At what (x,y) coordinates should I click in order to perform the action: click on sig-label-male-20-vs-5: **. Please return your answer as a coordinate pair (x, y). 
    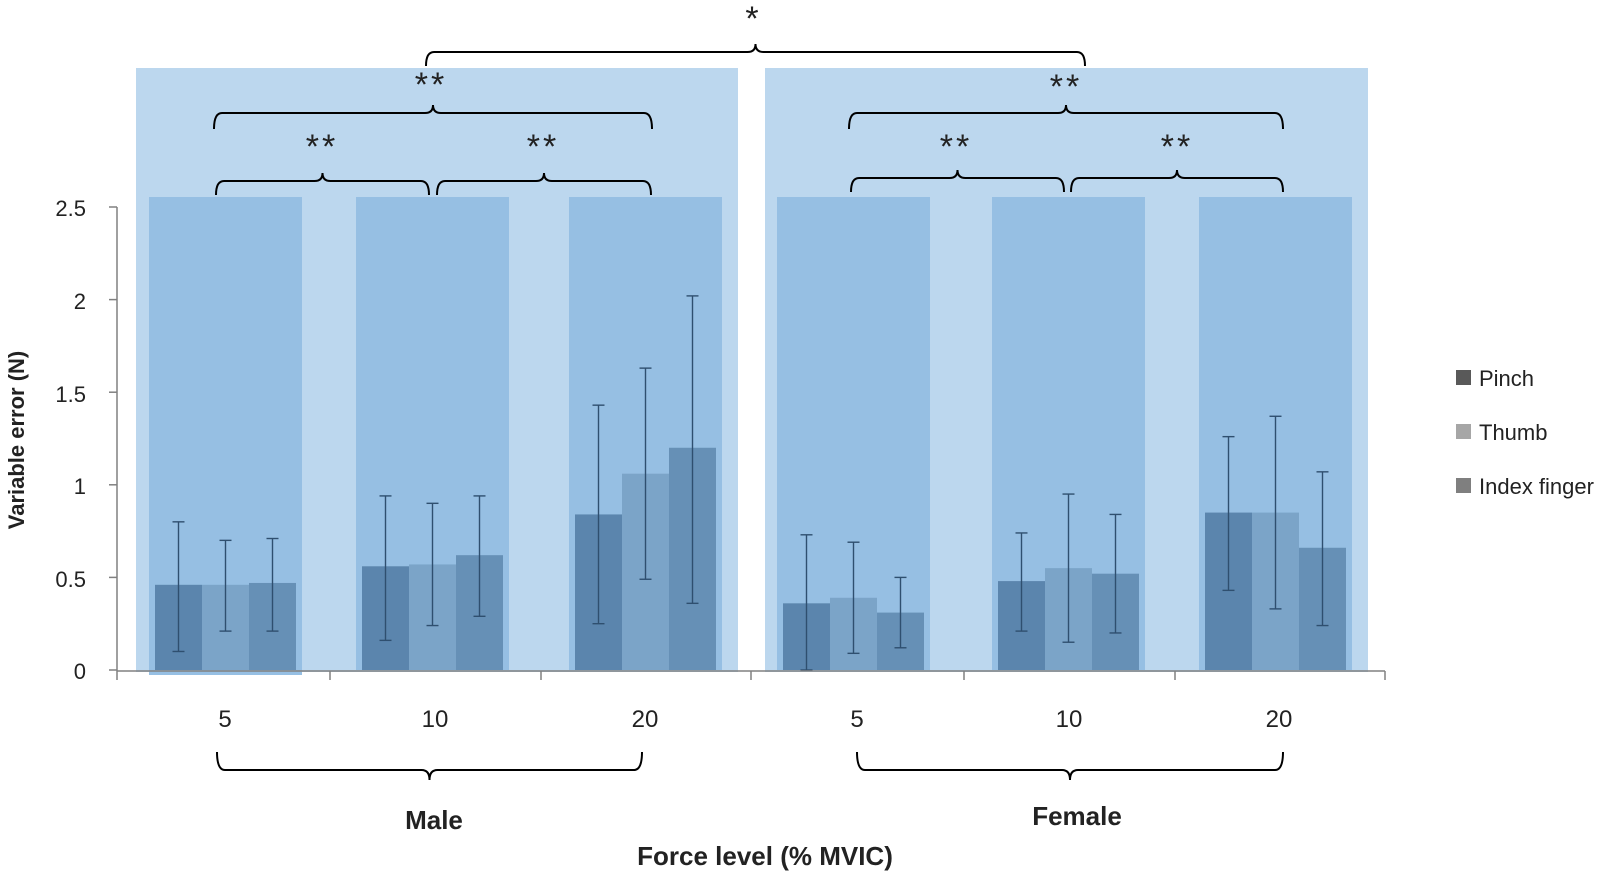
    Looking at the image, I should click on (431, 85).